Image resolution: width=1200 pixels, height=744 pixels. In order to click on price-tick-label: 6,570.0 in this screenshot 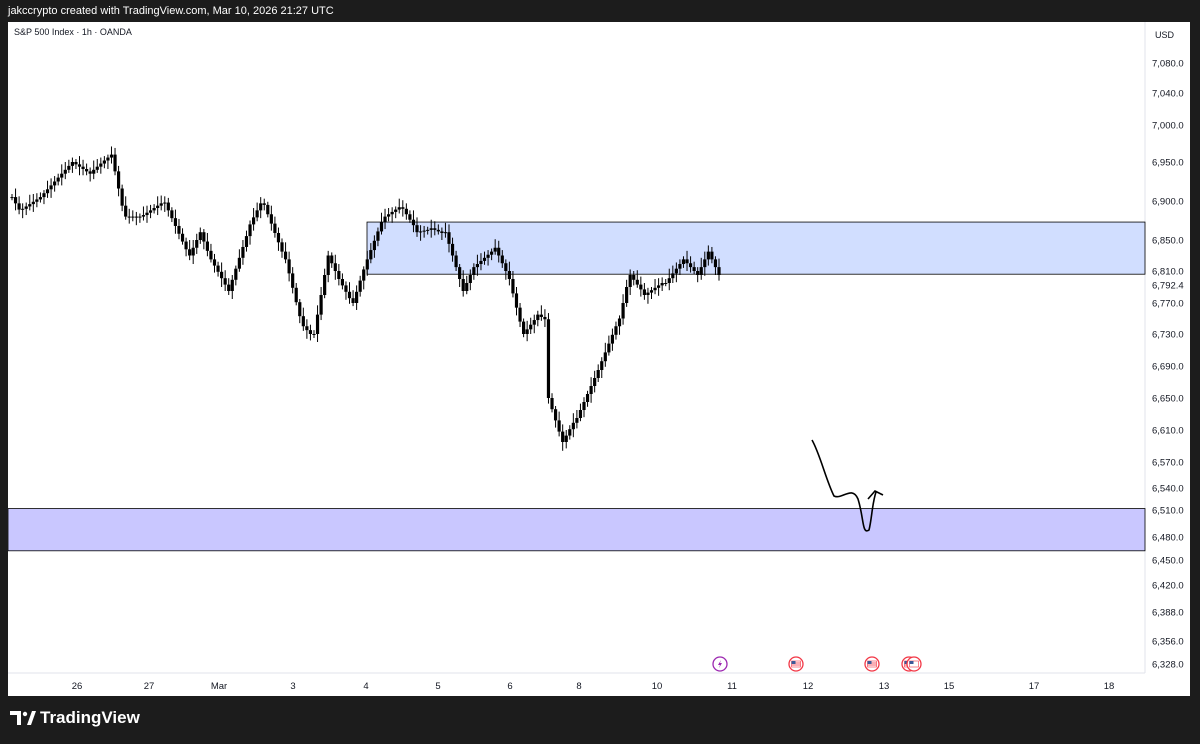, I will do `click(1168, 463)`.